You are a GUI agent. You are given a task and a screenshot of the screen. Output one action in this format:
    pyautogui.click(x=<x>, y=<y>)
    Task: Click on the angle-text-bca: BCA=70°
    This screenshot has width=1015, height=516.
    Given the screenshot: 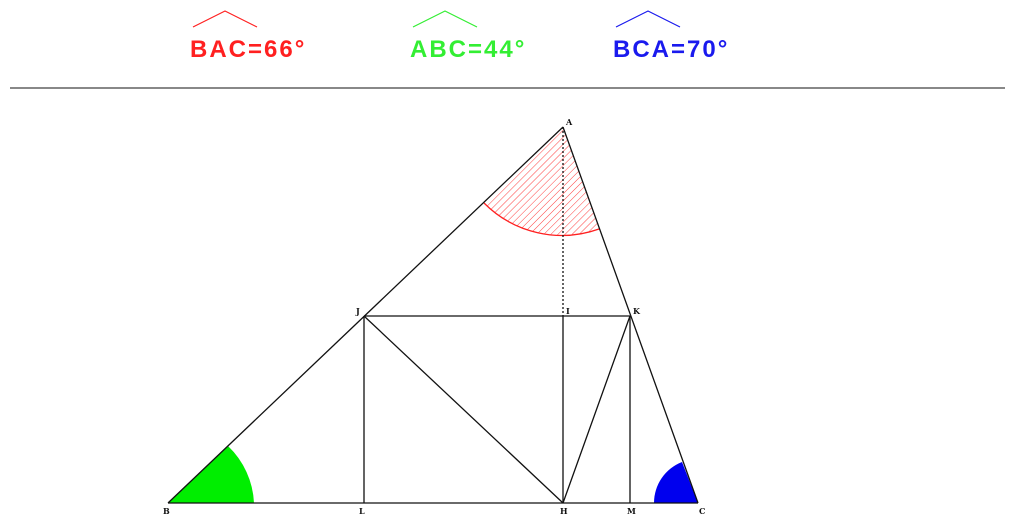 What is the action you would take?
    pyautogui.click(x=671, y=49)
    